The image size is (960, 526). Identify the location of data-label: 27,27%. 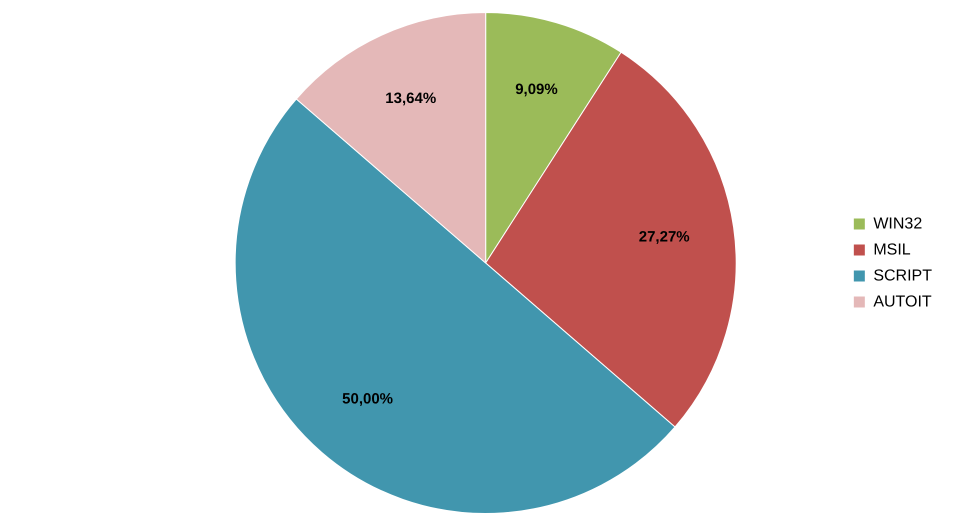
(664, 237).